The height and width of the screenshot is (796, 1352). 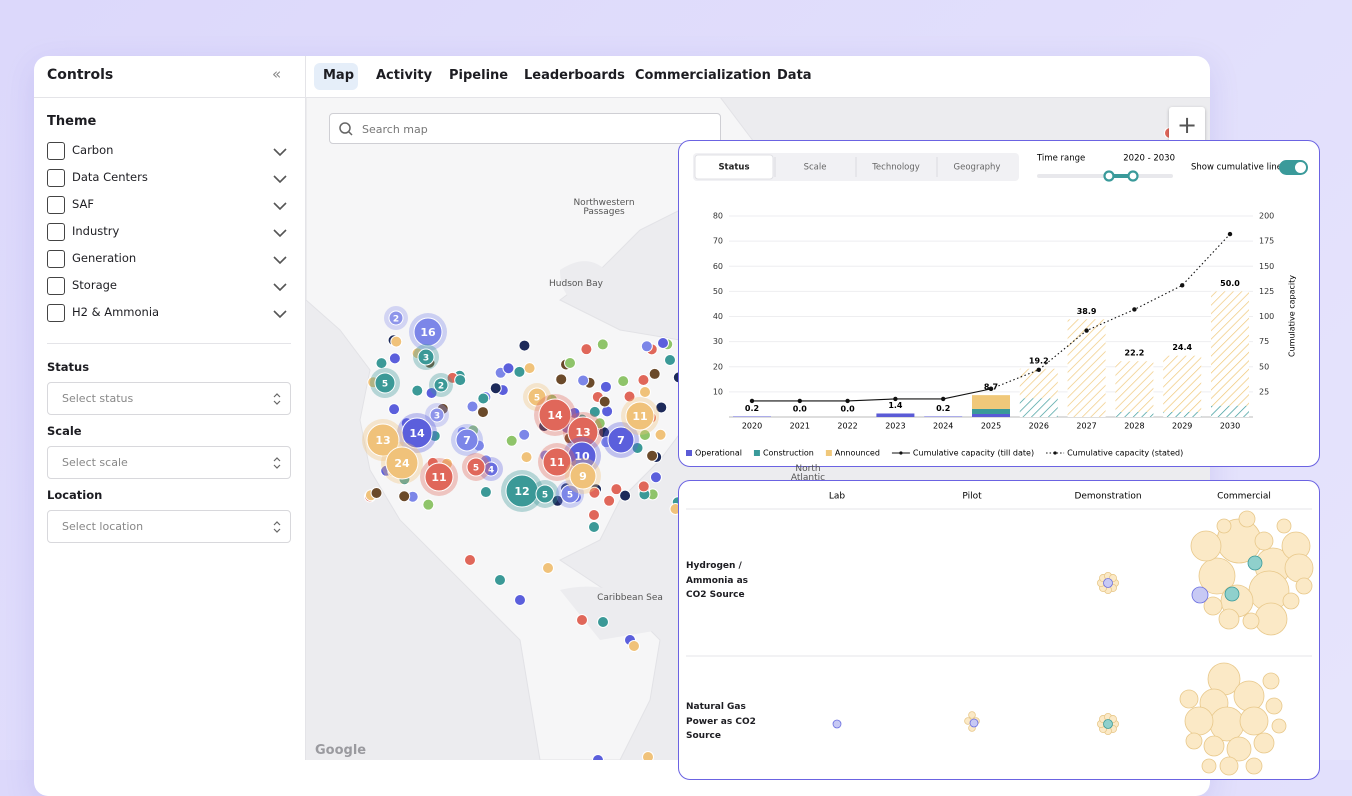 What do you see at coordinates (794, 75) in the screenshot?
I see `nav-tab: Data` at bounding box center [794, 75].